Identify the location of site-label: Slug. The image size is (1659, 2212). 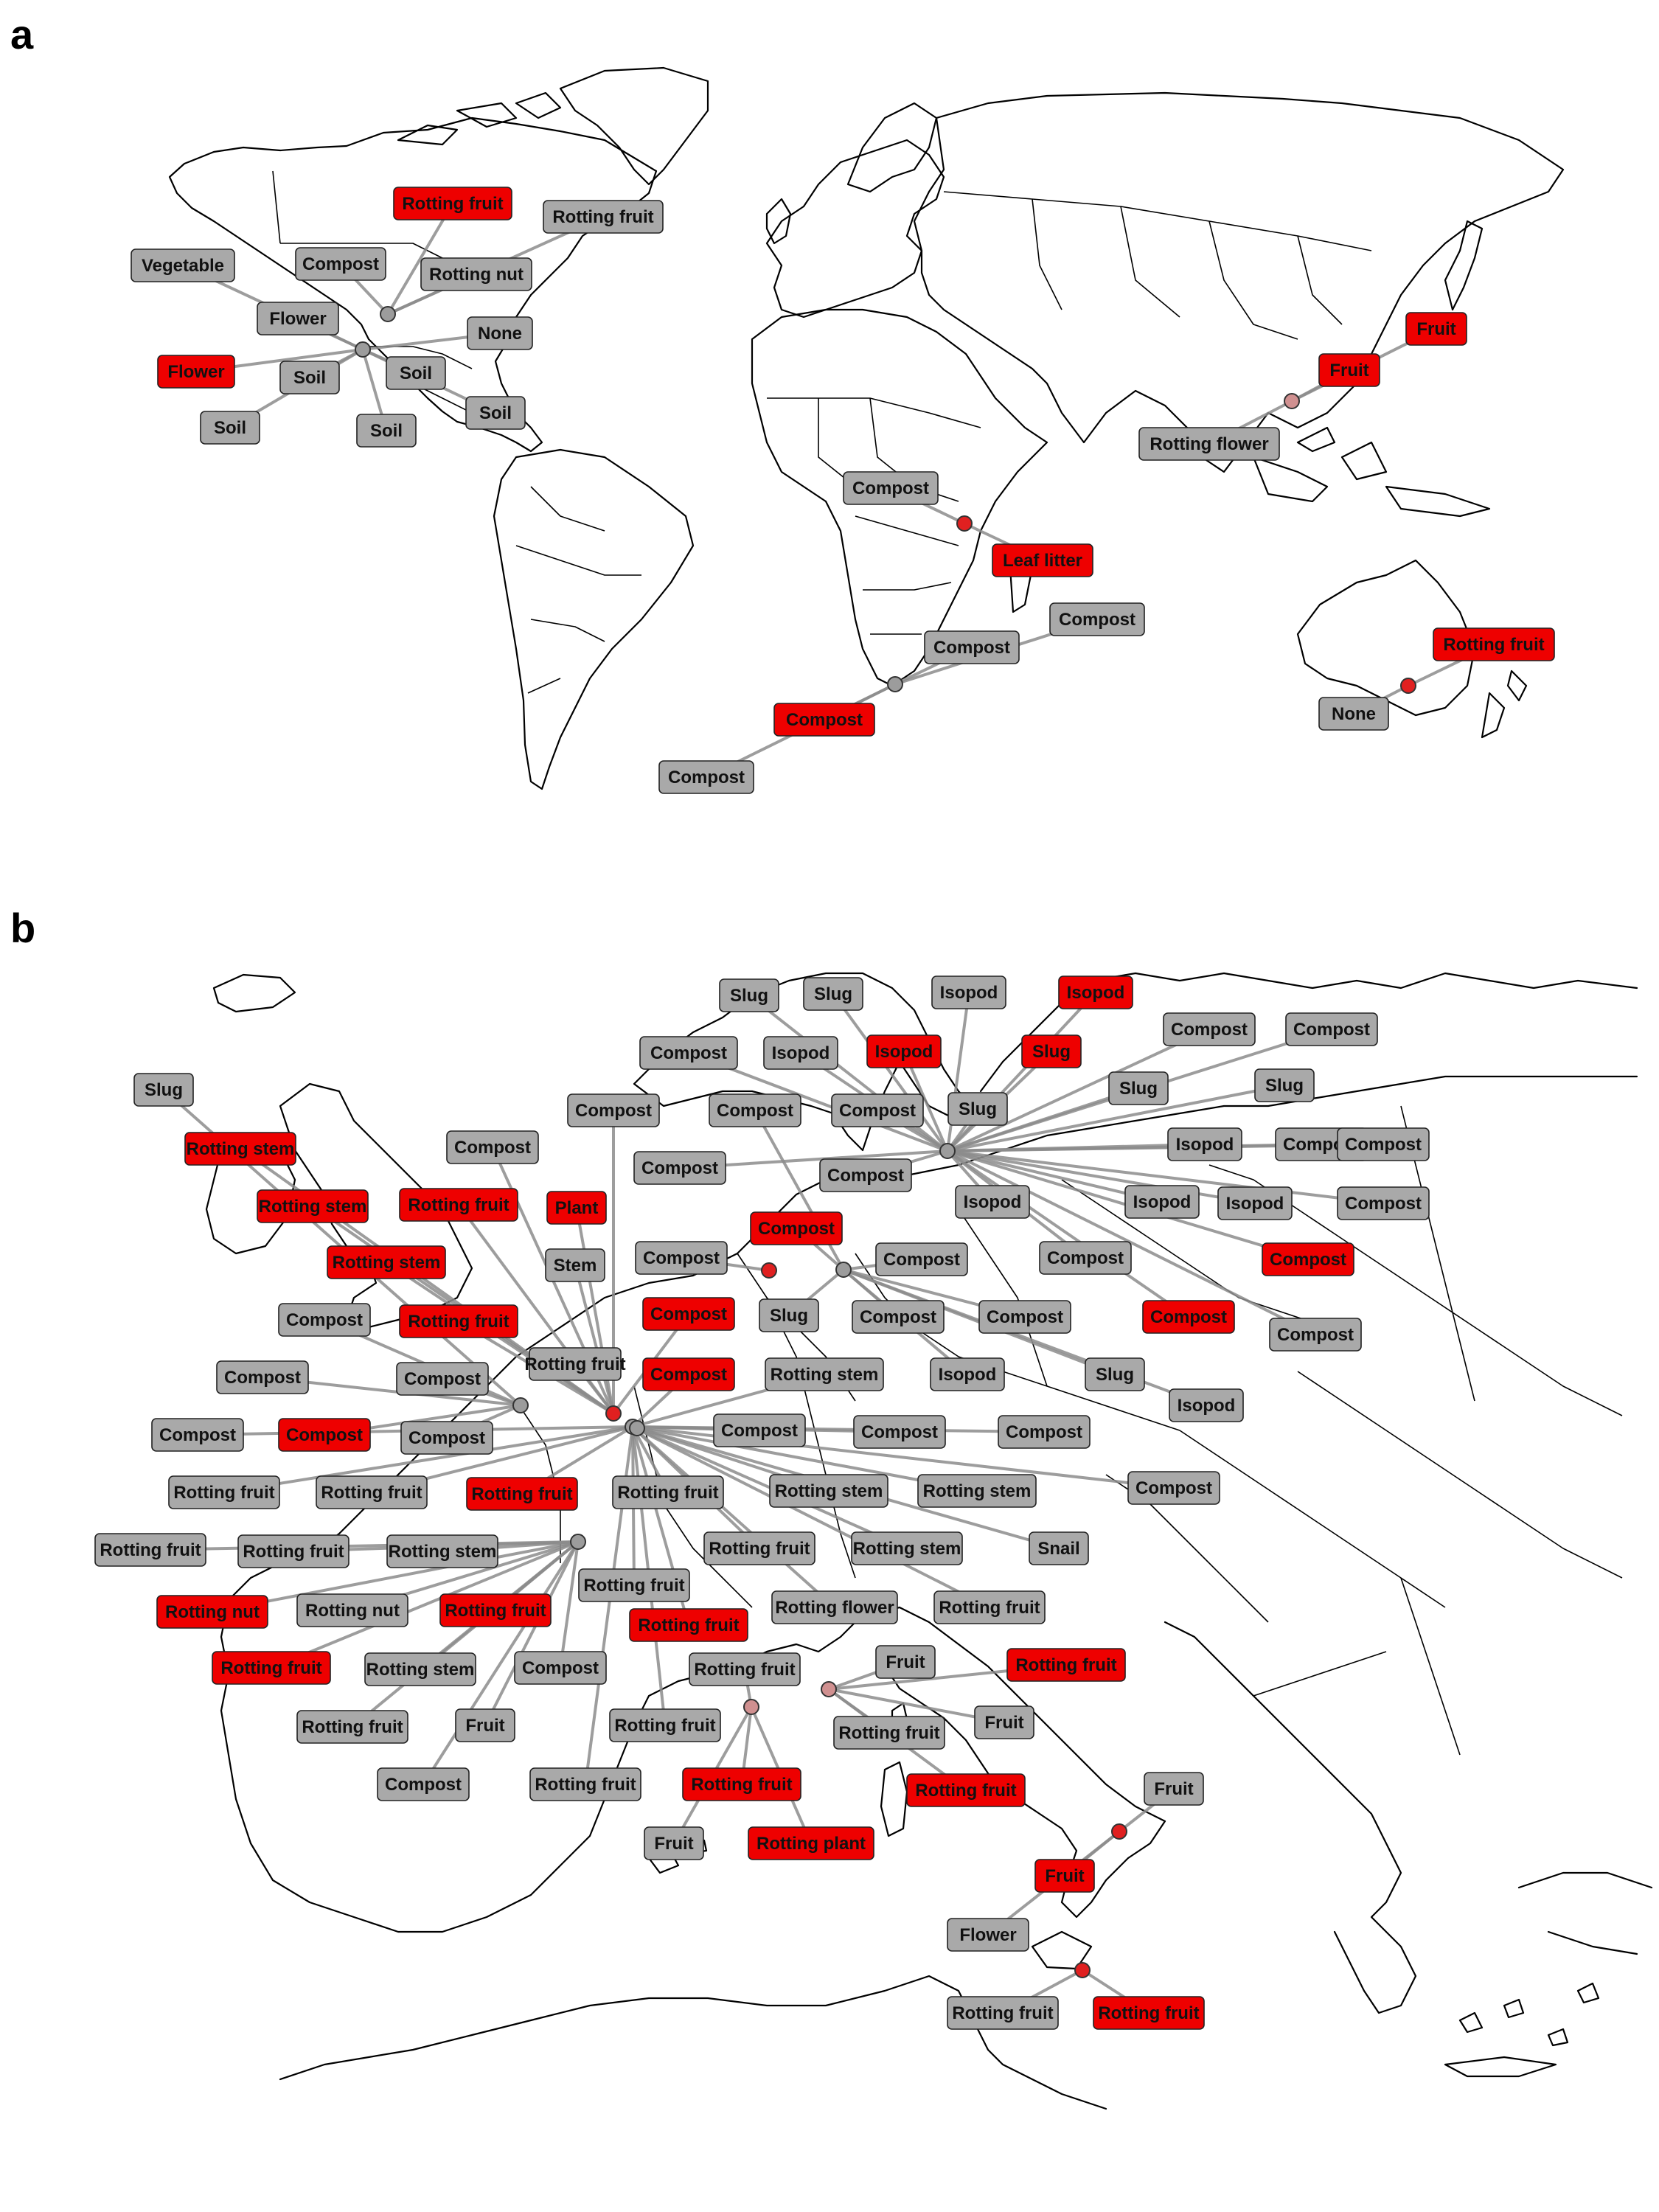
(977, 1109).